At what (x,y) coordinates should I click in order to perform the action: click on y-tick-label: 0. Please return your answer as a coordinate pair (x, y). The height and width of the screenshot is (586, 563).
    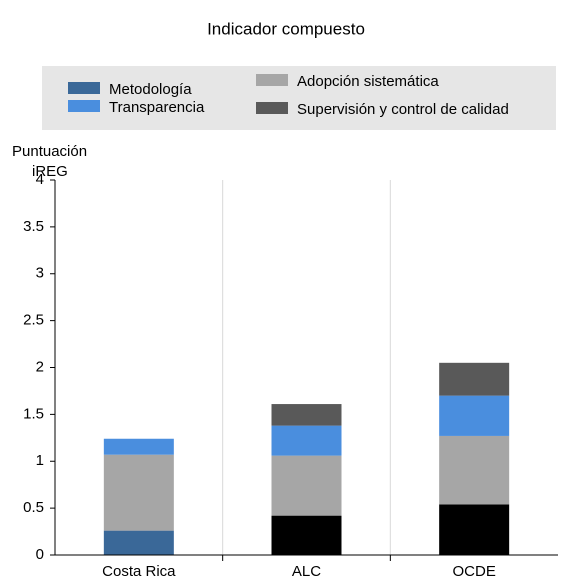
    Looking at the image, I should click on (40, 554).